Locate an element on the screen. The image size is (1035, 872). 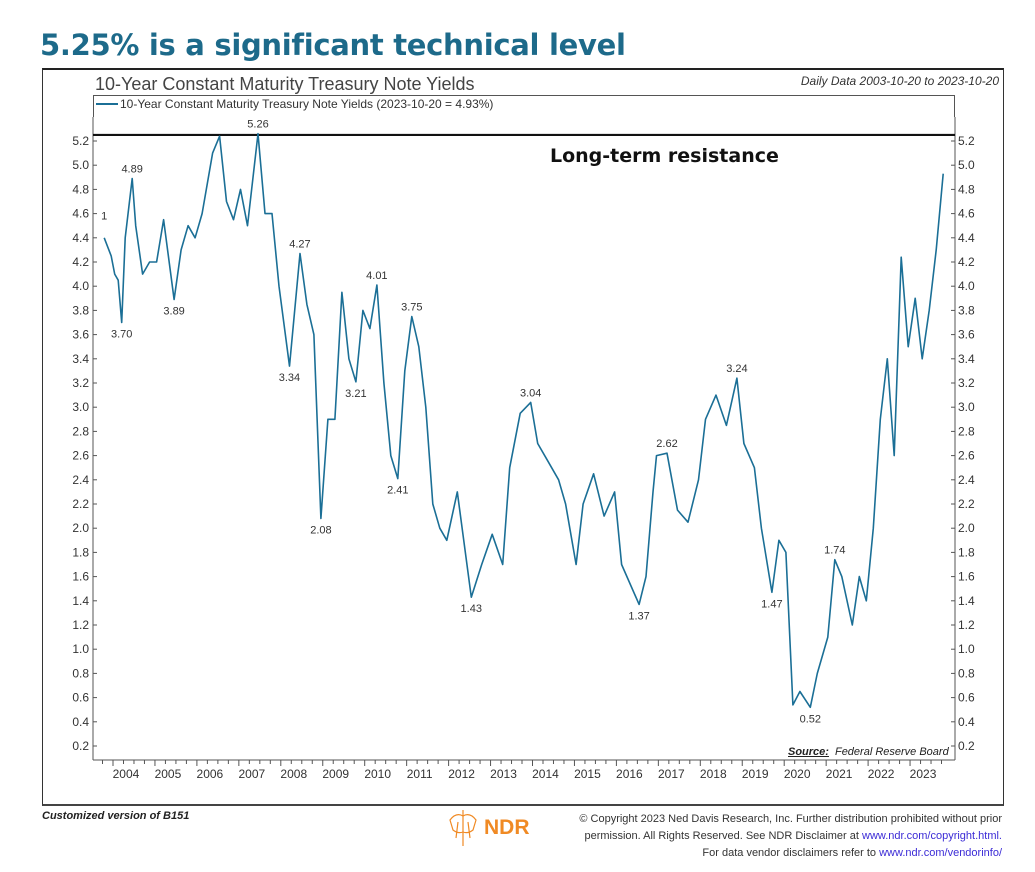
y-tick-label-left: 0.6 is located at coordinates (80, 698).